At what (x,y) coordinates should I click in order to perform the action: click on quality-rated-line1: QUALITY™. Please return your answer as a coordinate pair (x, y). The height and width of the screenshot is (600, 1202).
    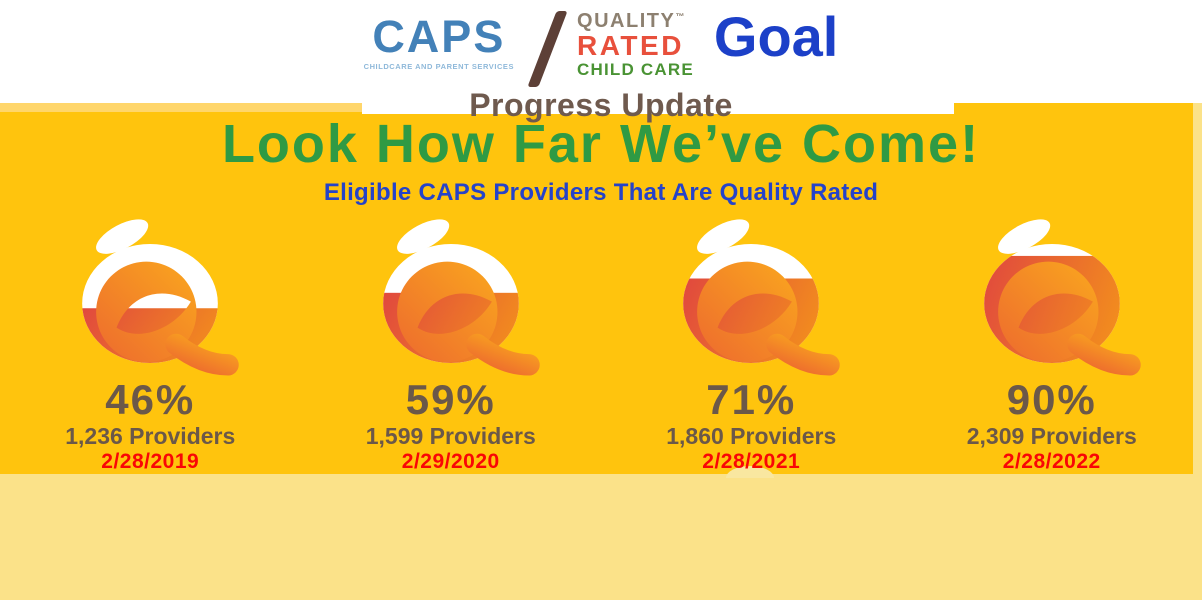
    Looking at the image, I should click on (630, 21).